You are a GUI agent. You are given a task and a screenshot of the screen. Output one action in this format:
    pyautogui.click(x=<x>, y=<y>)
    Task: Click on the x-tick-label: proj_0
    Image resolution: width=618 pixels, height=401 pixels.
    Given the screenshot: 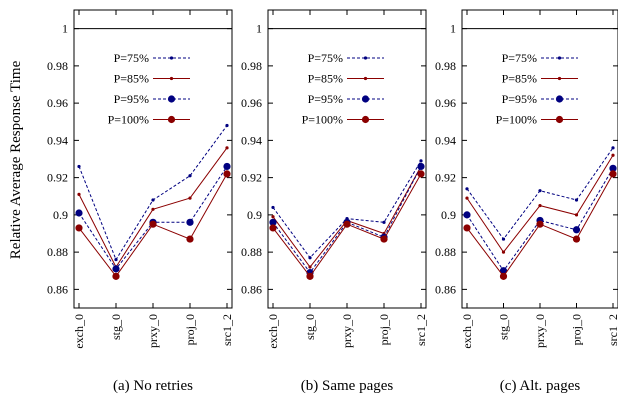 What is the action you would take?
    pyautogui.click(x=577, y=329)
    